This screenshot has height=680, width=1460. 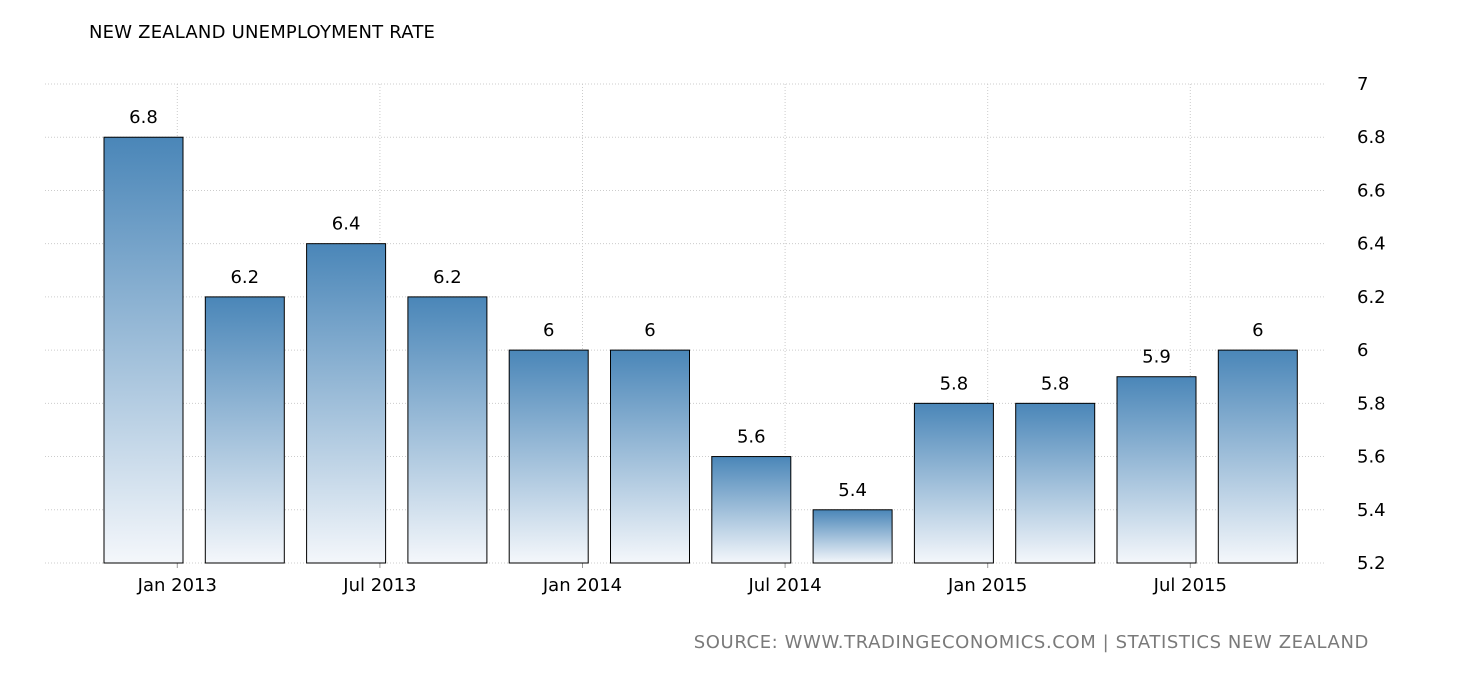 What do you see at coordinates (1371, 137) in the screenshot?
I see `y-tick-label: 6.8` at bounding box center [1371, 137].